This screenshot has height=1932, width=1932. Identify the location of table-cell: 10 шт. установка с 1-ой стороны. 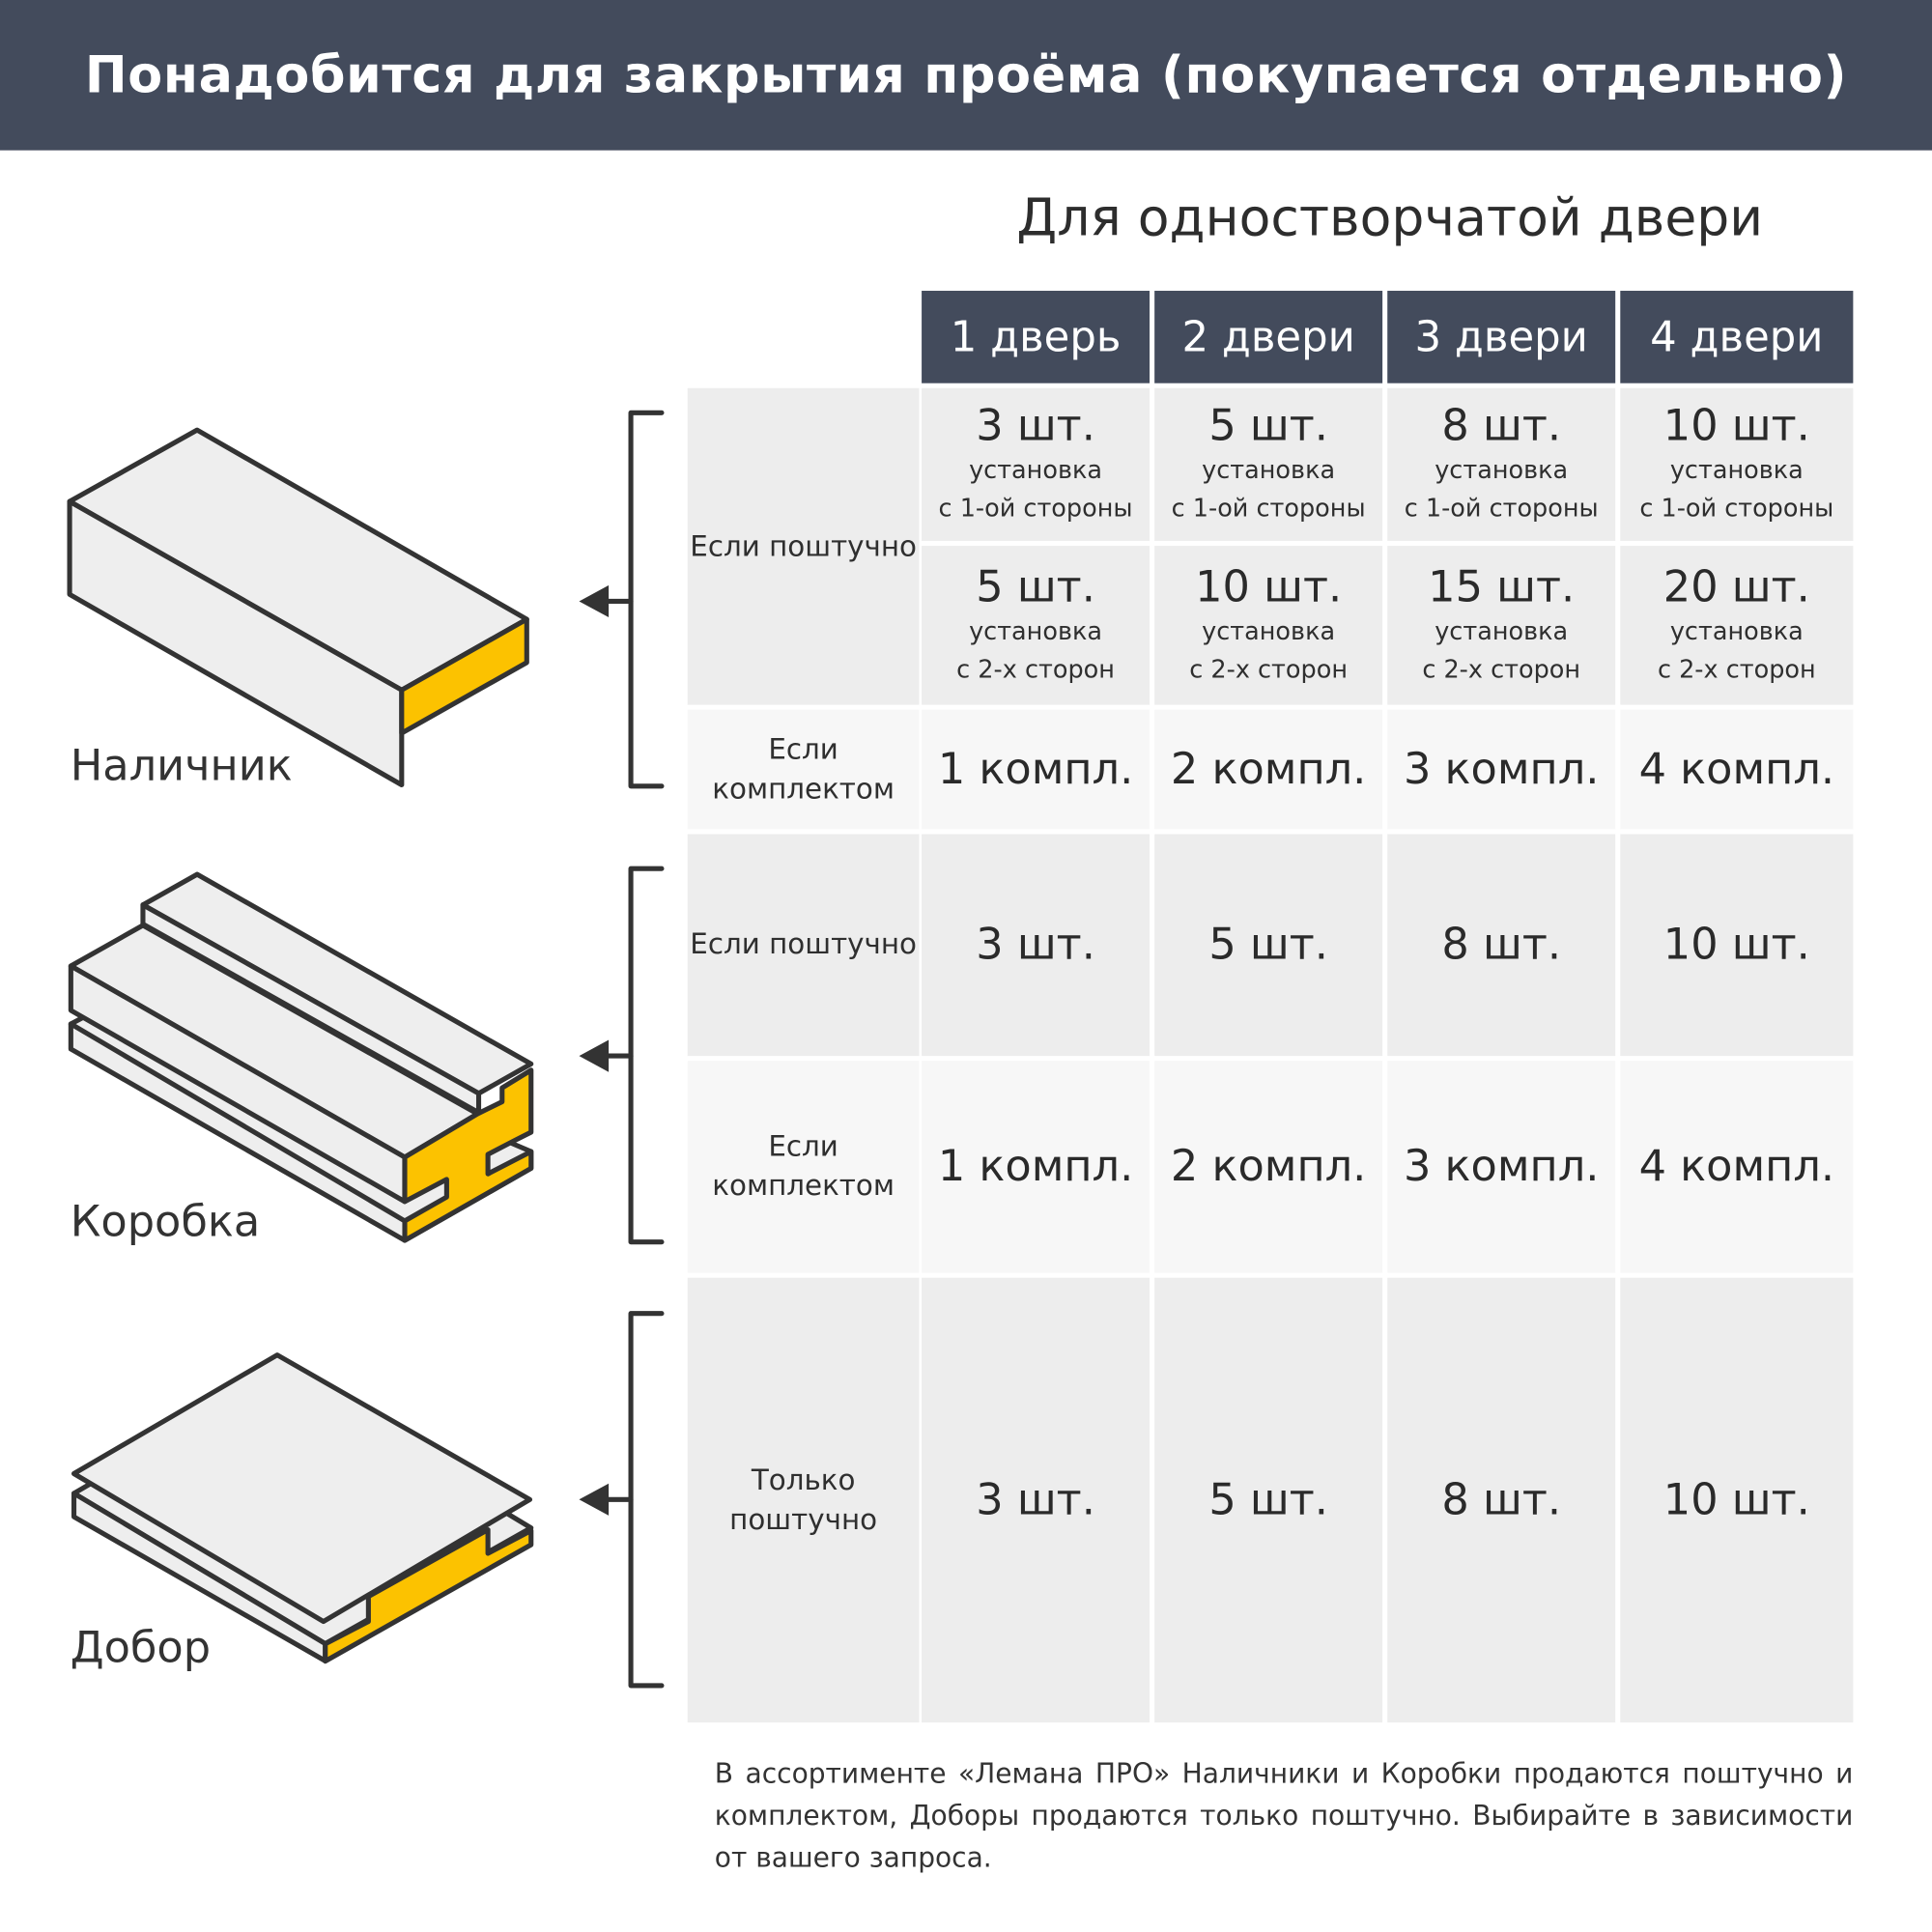
(1737, 464).